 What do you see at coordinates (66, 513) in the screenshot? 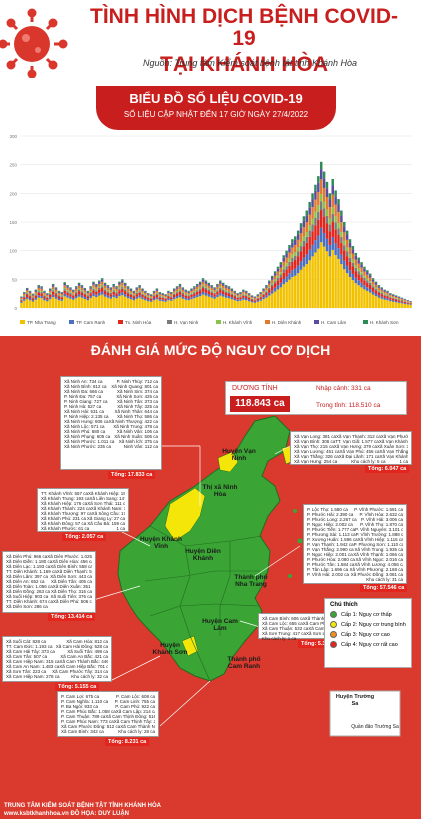
I see `commune-entry: Xã Khánh Thượng: 97 ca` at bounding box center [66, 513].